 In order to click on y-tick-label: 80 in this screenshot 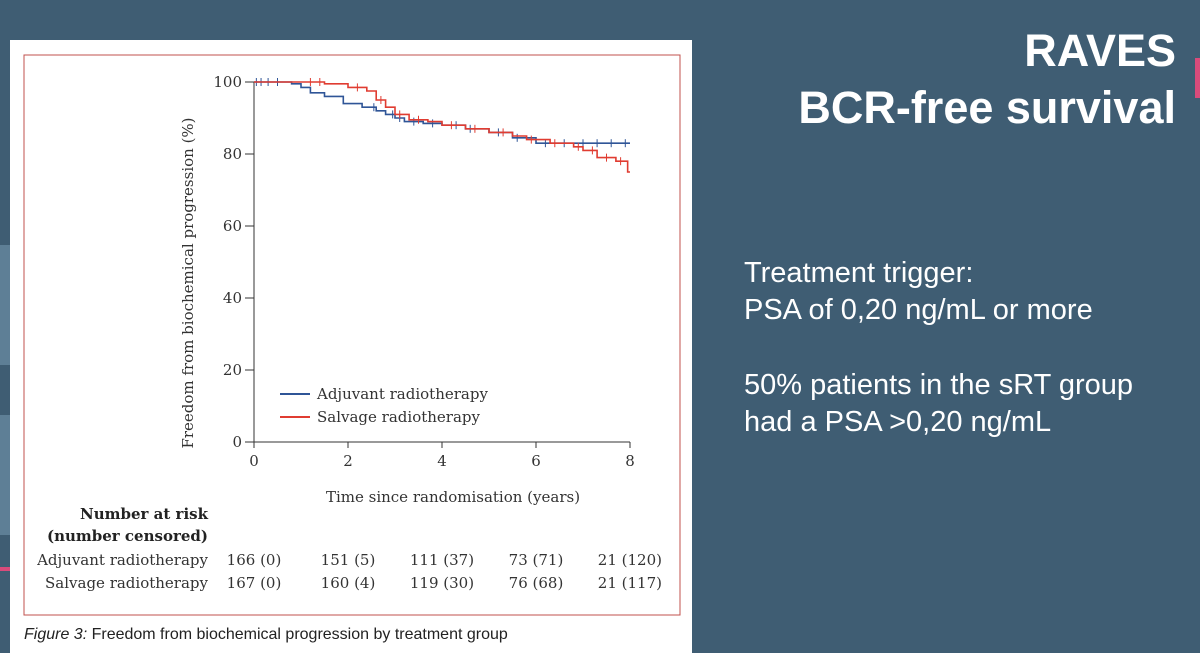, I will do `click(232, 154)`.